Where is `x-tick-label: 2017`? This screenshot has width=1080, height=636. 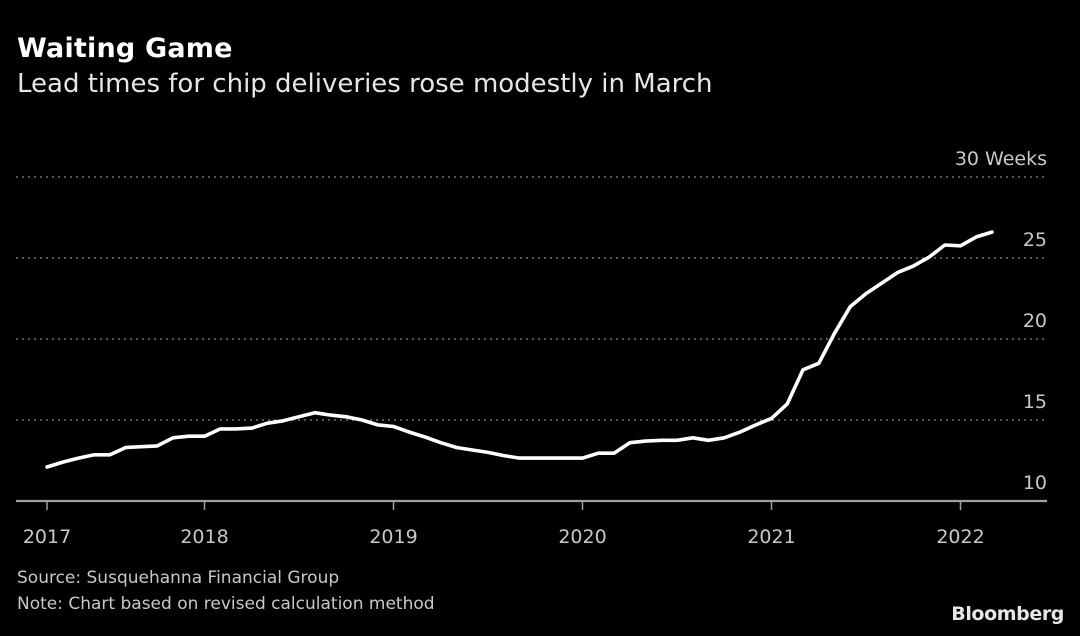 x-tick-label: 2017 is located at coordinates (47, 537).